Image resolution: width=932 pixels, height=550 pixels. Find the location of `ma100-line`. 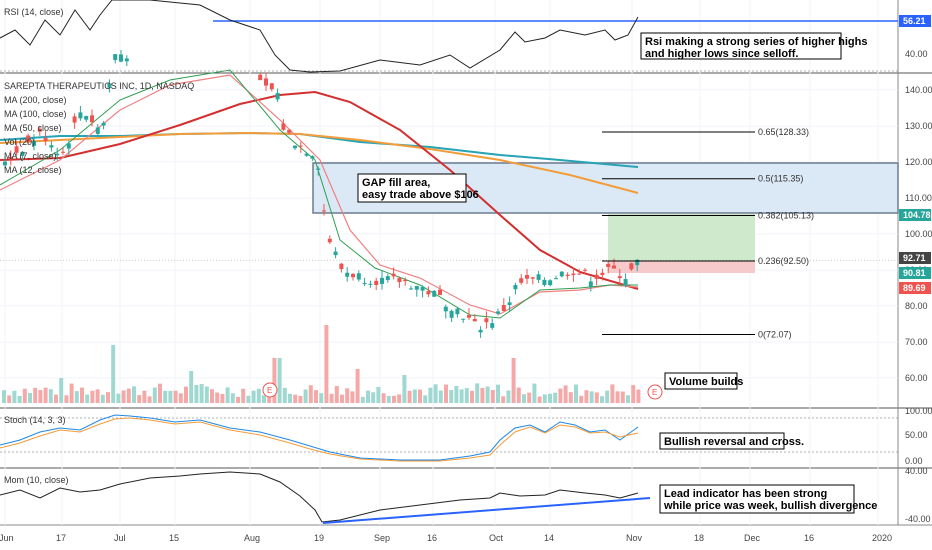

ma100-line is located at coordinates (319, 162).